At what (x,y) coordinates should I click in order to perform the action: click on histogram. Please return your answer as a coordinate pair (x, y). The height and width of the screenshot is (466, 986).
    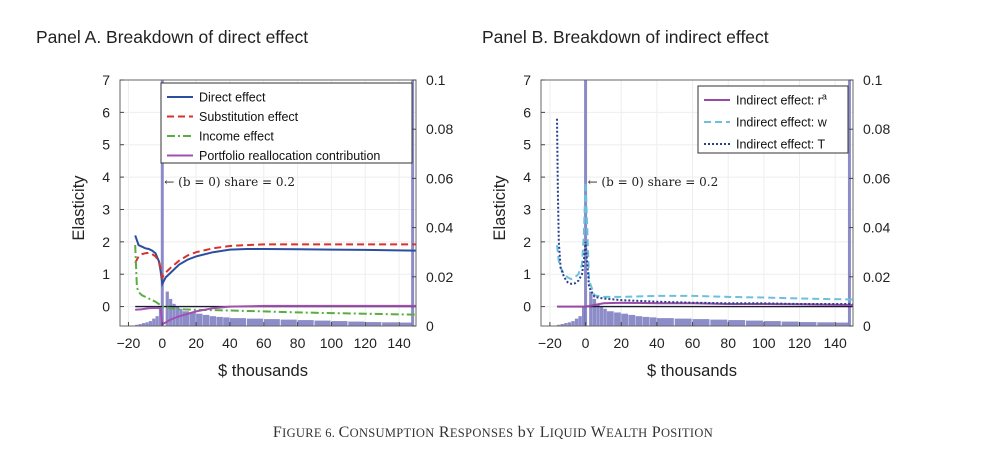
    Looking at the image, I should click on (275, 203).